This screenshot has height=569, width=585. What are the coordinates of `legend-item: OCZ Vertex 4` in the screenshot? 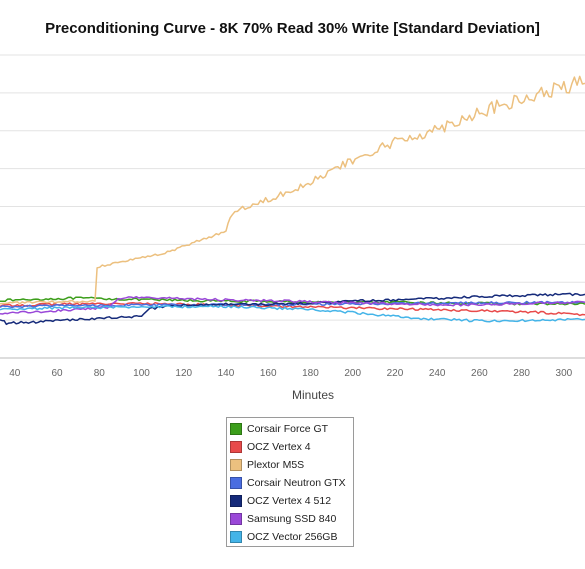 It's located at (290, 447).